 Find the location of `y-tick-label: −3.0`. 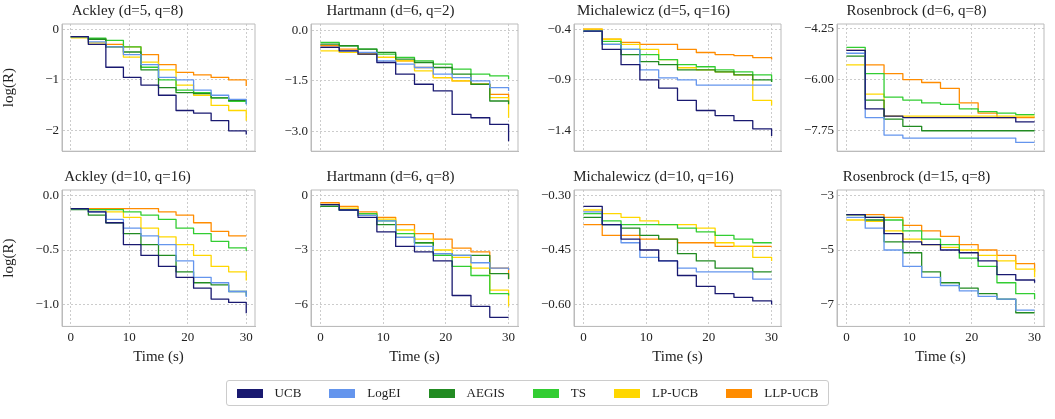

y-tick-label: −3.0 is located at coordinates (296, 130).